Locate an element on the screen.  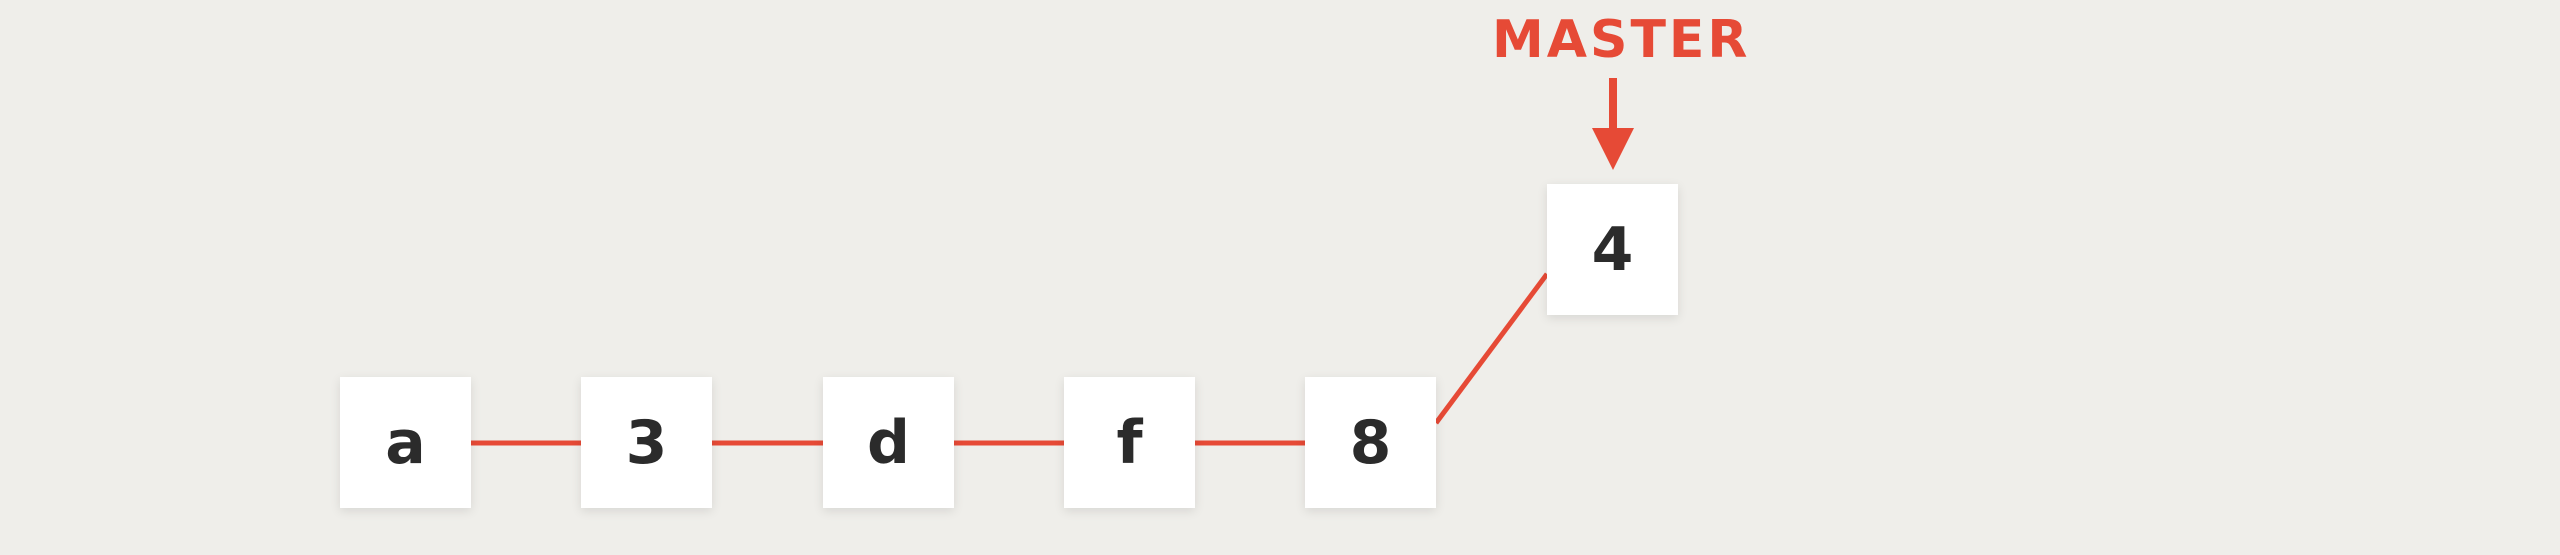
commit-label: a is located at coordinates (405, 442).